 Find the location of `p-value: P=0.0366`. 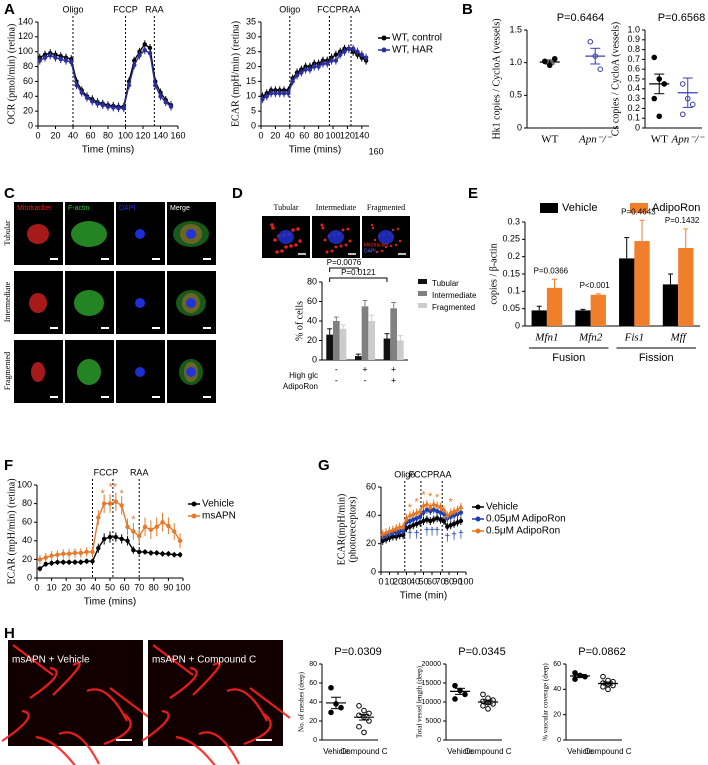

p-value: P=0.0366 is located at coordinates (551, 270).